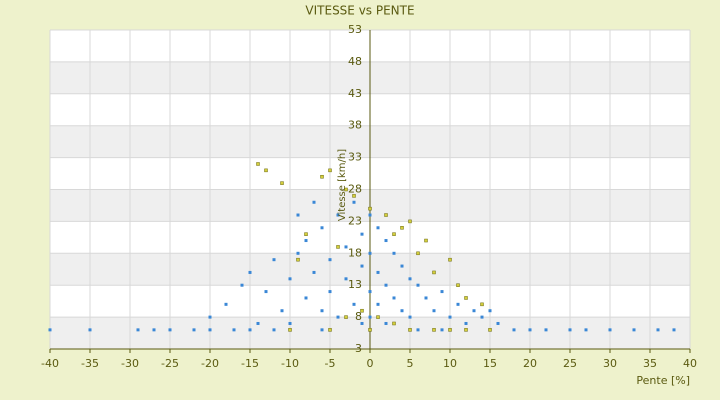 The height and width of the screenshot is (400, 720). Describe the element at coordinates (450, 363) in the screenshot. I see `x-tick-label: 10` at that location.